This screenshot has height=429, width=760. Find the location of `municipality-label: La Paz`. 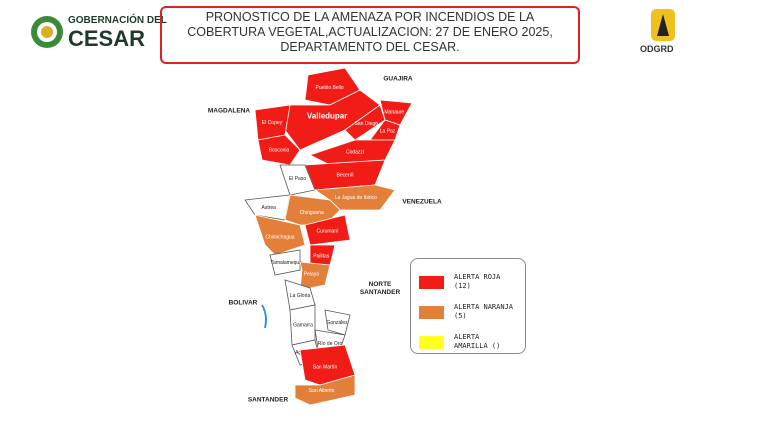

municipality-label: La Paz is located at coordinates (388, 132).